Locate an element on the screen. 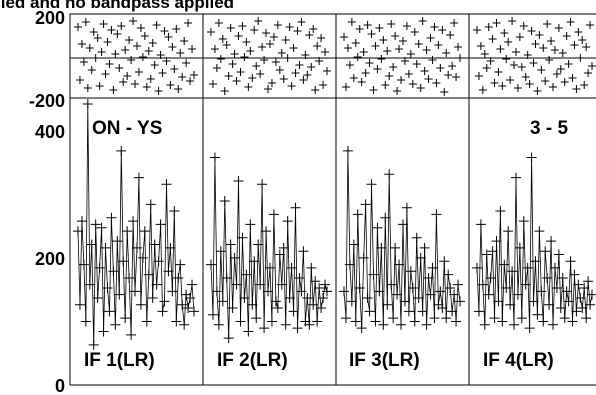 This screenshot has height=395, width=596. if-label: IF 4(LR) is located at coordinates (518, 360).